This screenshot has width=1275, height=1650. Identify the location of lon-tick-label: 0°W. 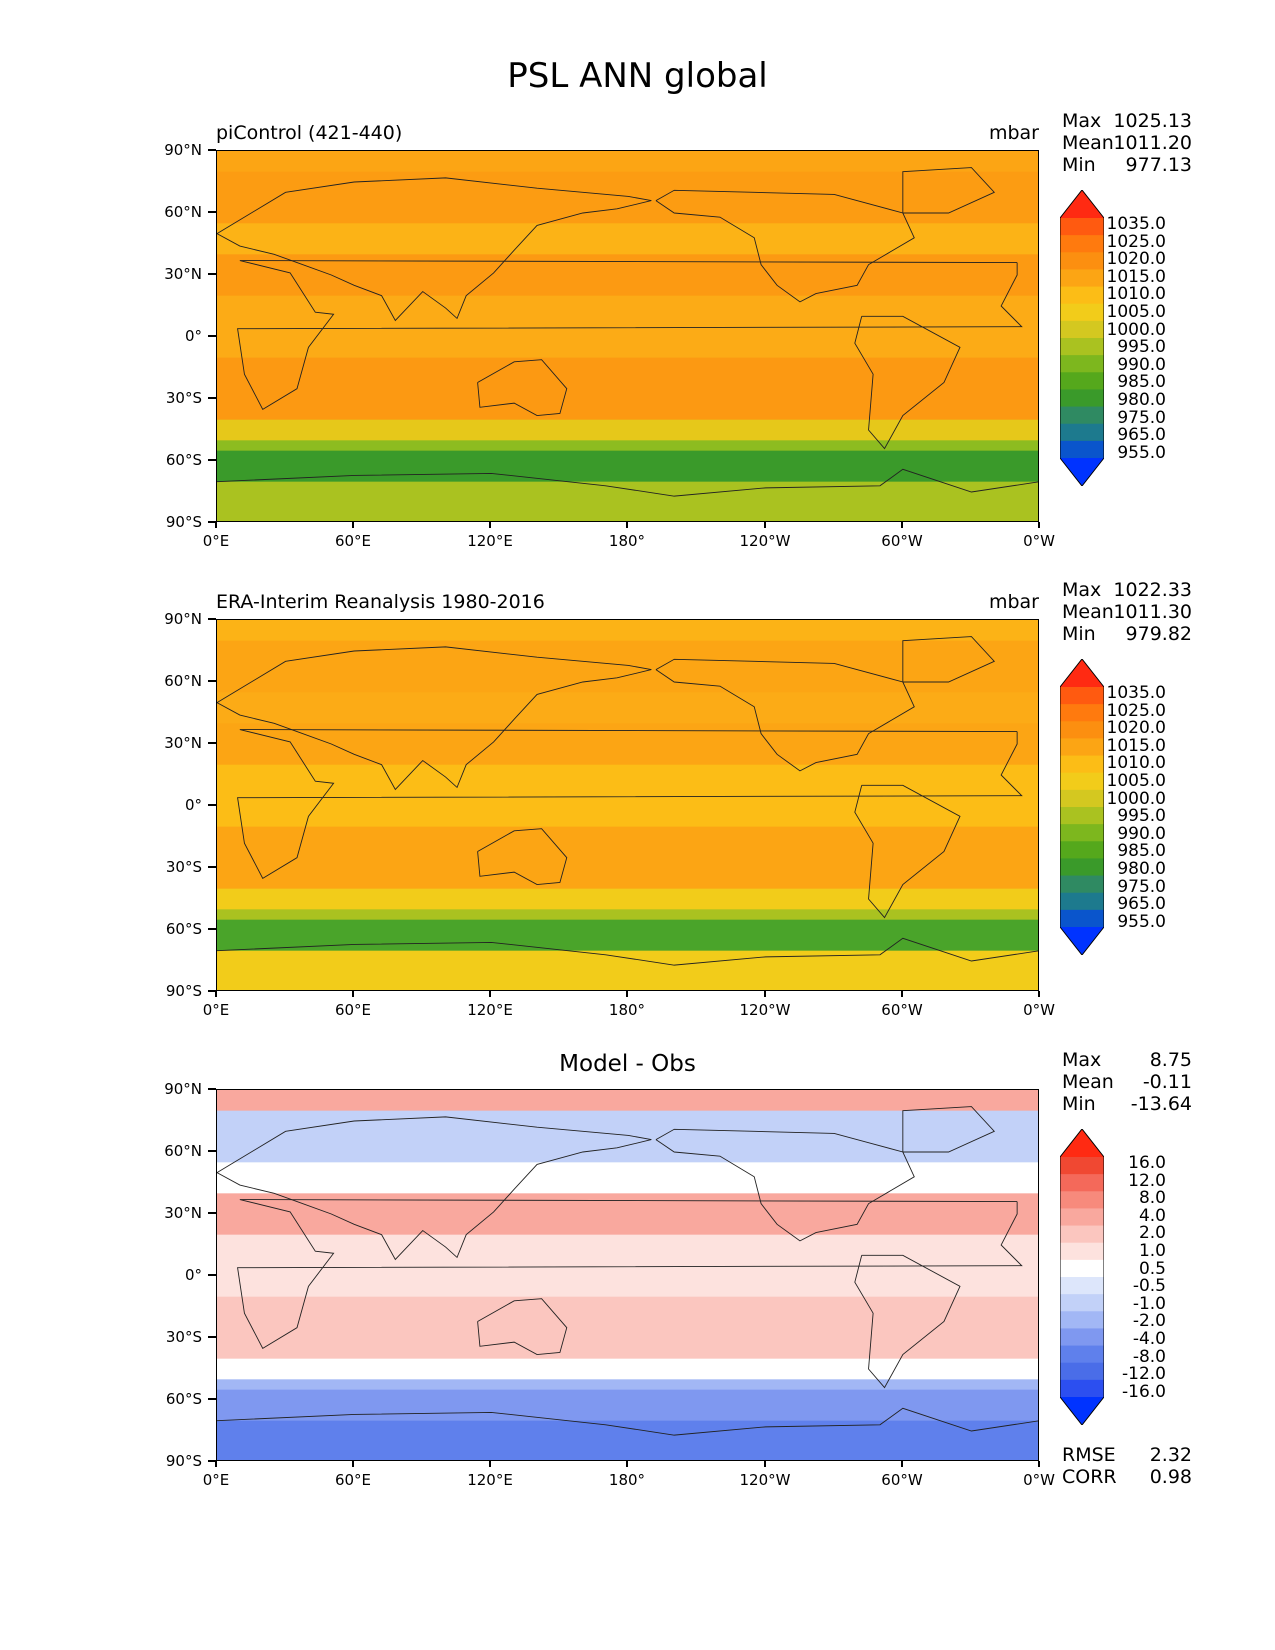
(1039, 541).